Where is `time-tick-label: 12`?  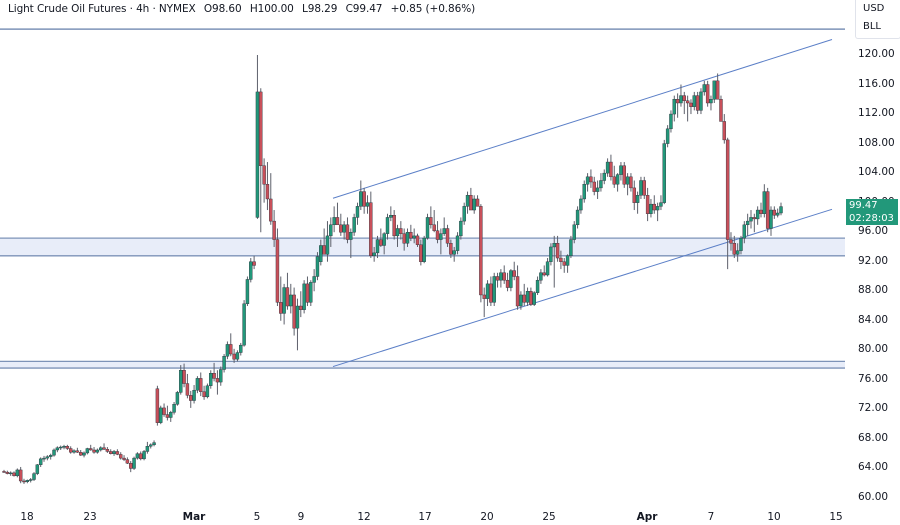
time-tick-label: 12 is located at coordinates (364, 517).